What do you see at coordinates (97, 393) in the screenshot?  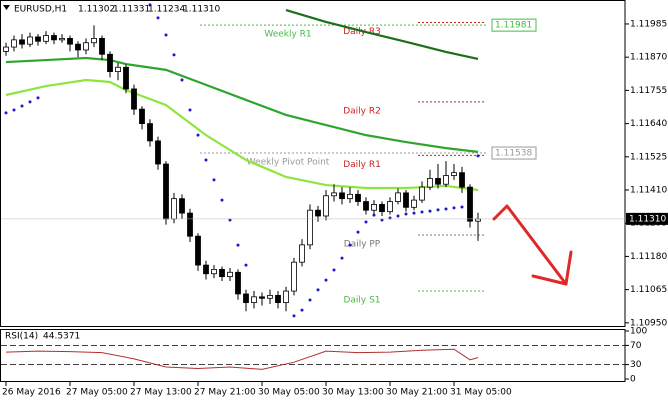 I see `x-tick-label: 27 May 05:00` at bounding box center [97, 393].